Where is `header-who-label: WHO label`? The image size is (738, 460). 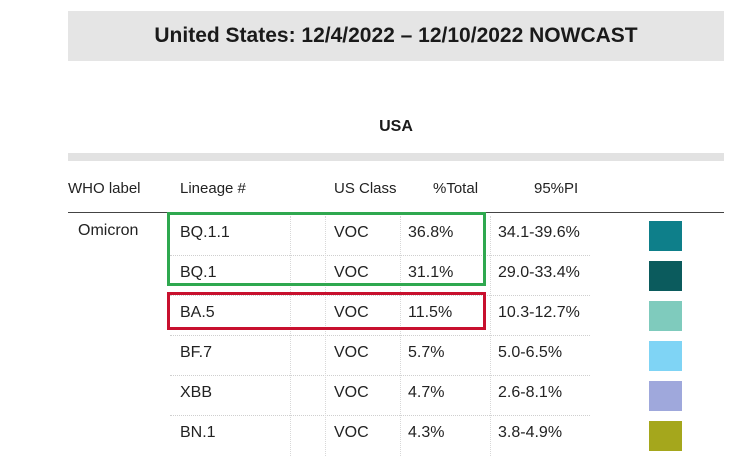
header-who-label: WHO label is located at coordinates (104, 188).